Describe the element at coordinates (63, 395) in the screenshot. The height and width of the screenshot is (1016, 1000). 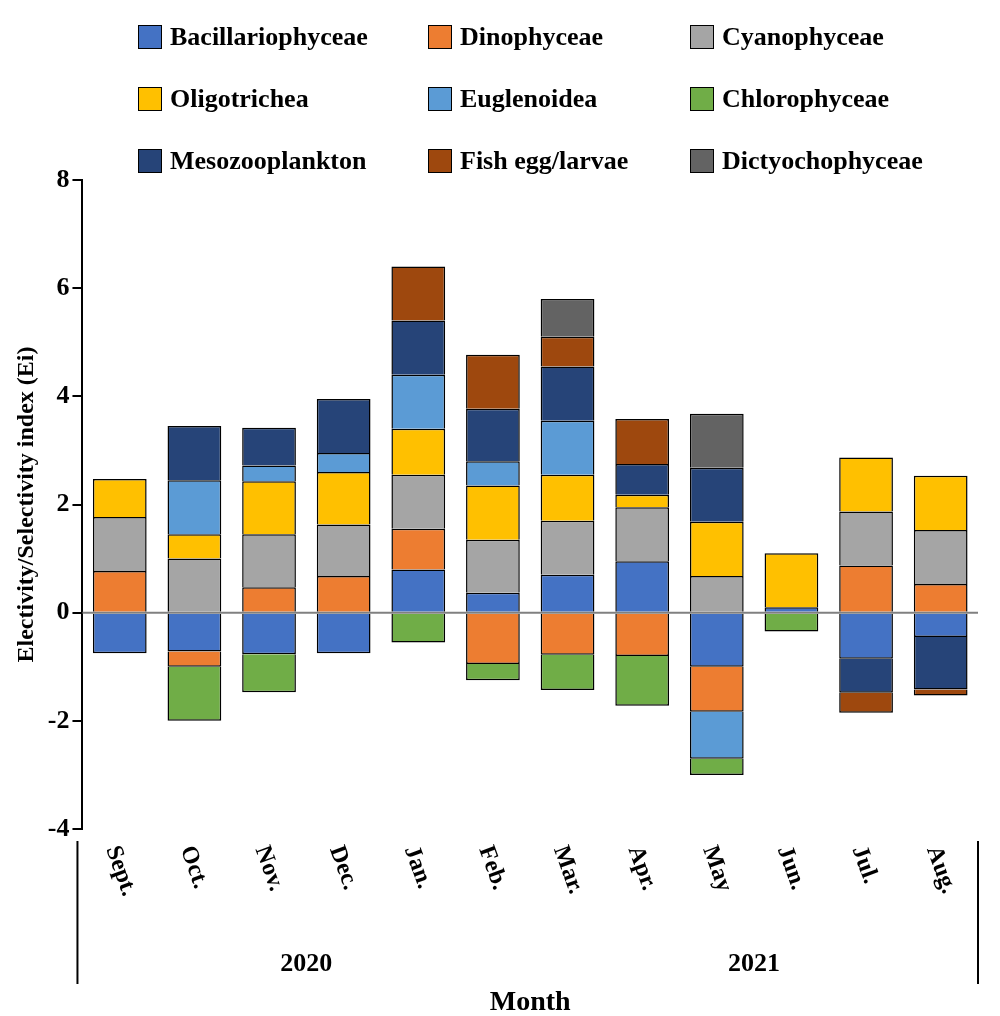
I see `y-tick-label: 4` at that location.